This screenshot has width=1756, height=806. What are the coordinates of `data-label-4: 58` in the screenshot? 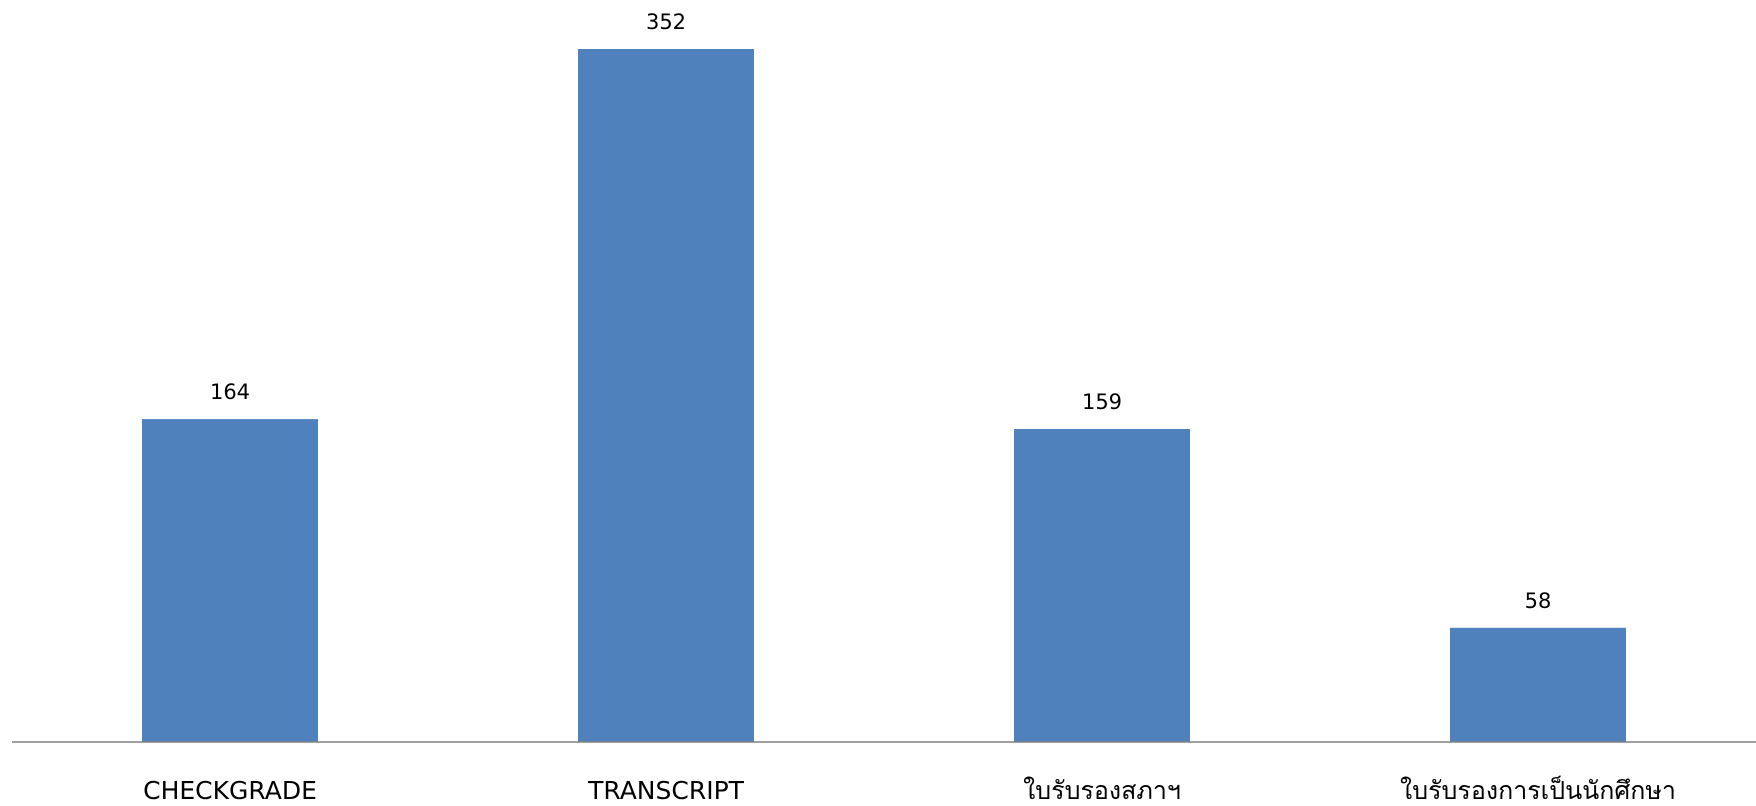 It's located at (1538, 601).